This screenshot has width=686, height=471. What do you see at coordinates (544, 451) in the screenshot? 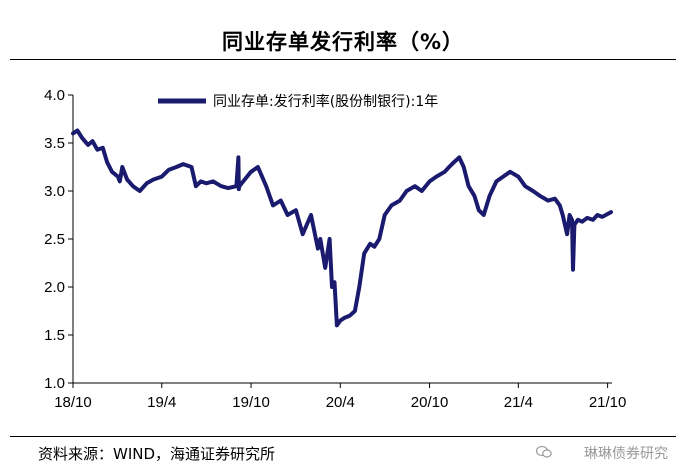
I see `chat-bubble-icon` at bounding box center [544, 451].